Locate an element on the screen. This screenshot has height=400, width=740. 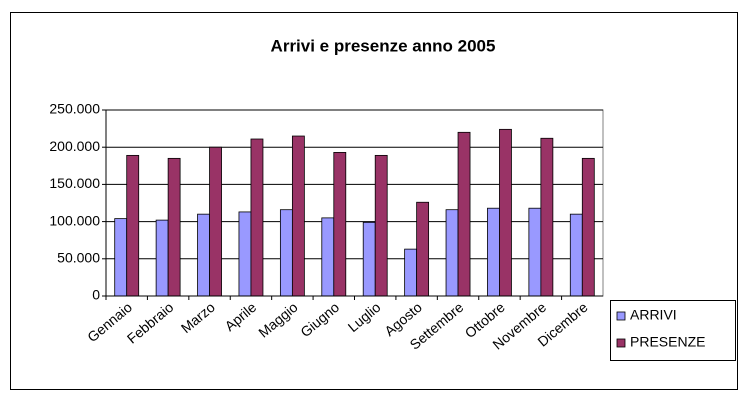
chart-title: Arrivi e presenze anno 2005 is located at coordinates (383, 45).